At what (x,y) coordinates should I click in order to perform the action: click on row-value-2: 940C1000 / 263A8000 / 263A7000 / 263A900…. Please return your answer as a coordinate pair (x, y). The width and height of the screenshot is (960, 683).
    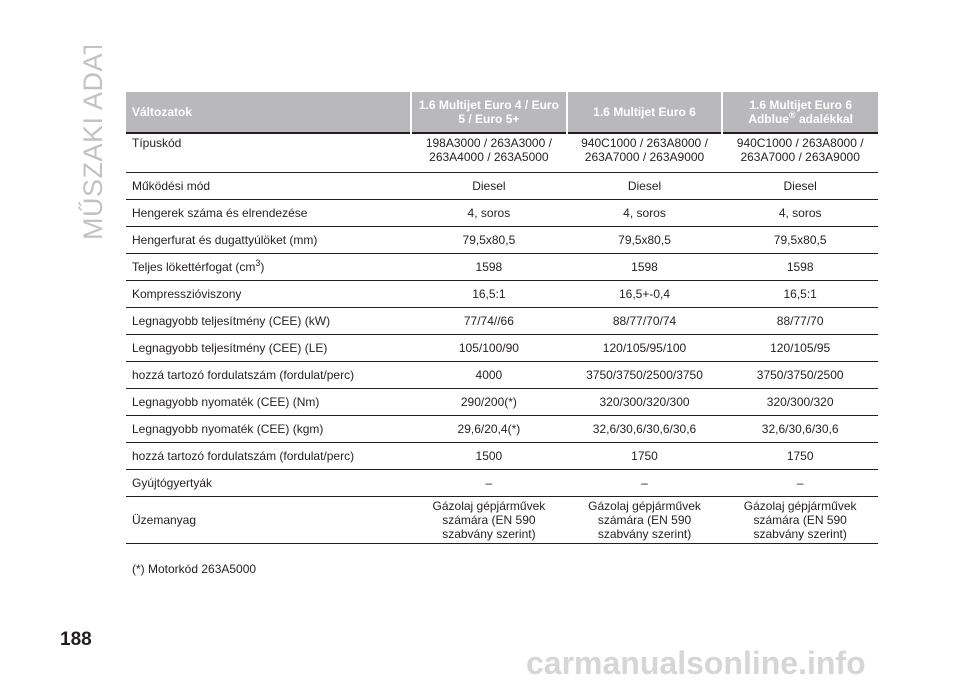
    Looking at the image, I should click on (644, 152).